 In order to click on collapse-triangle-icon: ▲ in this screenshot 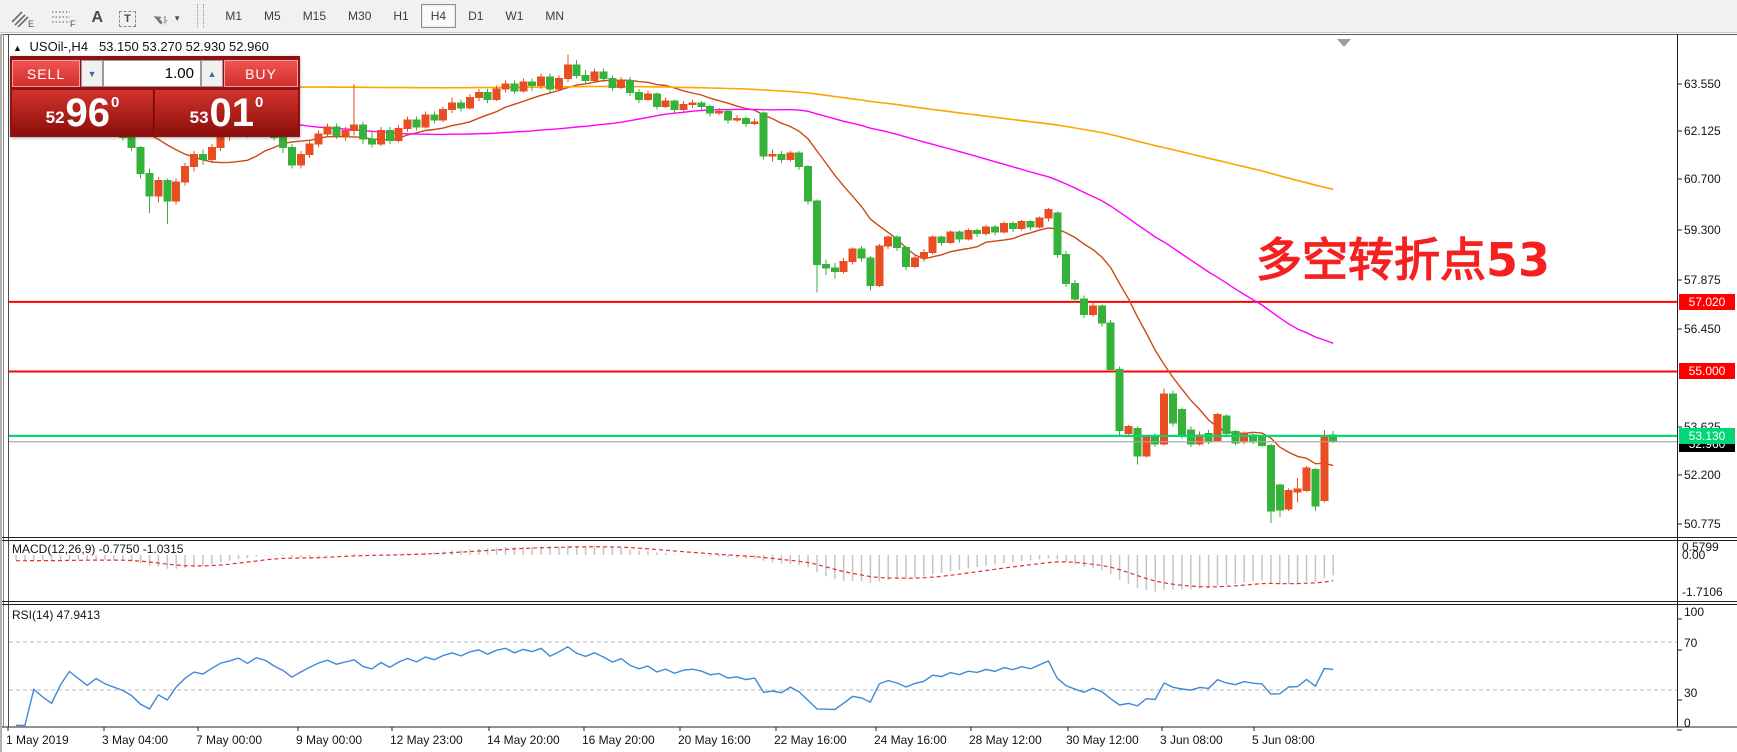, I will do `click(17, 48)`.